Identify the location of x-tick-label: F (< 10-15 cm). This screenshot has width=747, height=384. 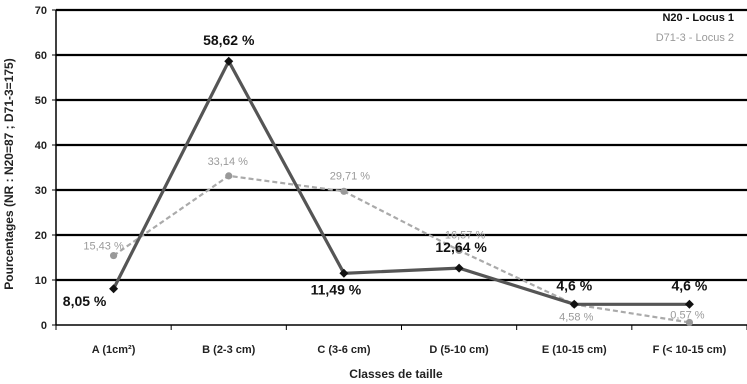
(690, 350).